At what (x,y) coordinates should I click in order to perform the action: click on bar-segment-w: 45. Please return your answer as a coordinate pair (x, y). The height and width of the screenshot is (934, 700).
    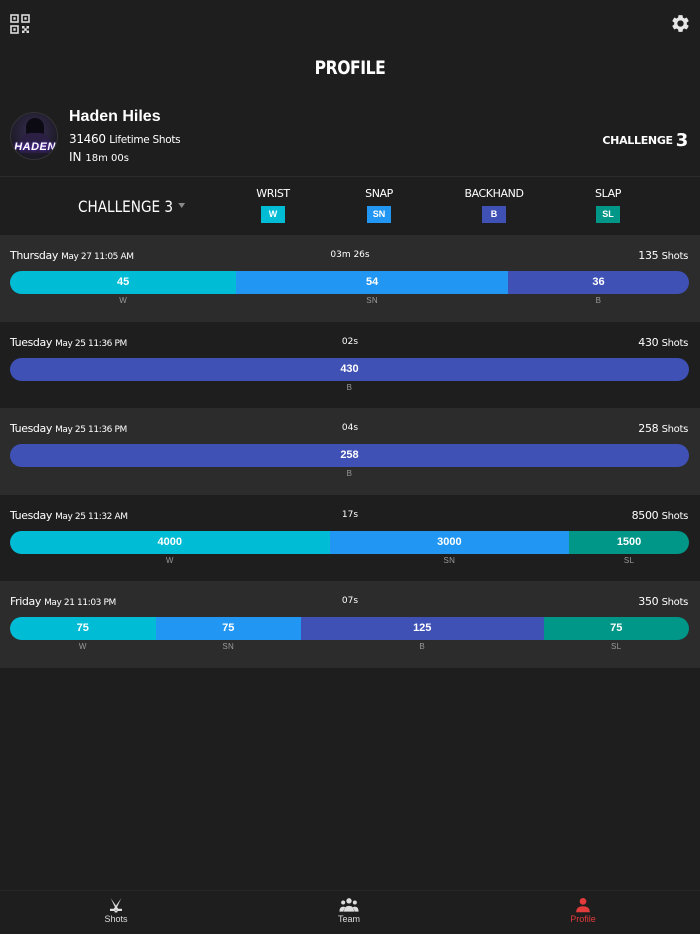
    Looking at the image, I should click on (123, 282).